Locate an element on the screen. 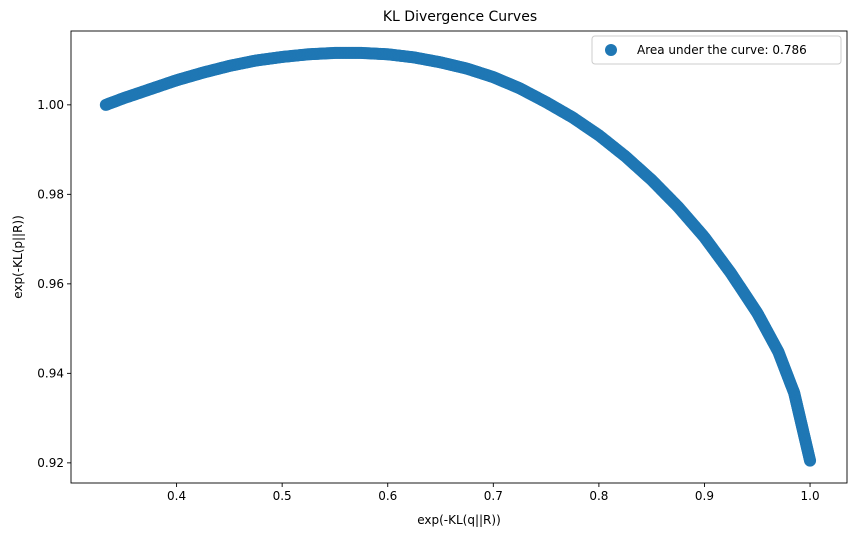 This screenshot has height=537, width=855. x-tick-label: 1.0 is located at coordinates (810, 496).